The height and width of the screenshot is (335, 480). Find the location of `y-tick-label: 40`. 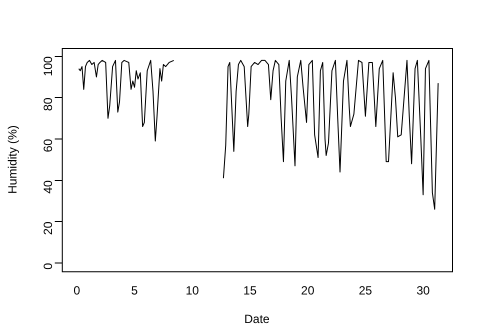

y-tick-label: 40 is located at coordinates (48, 187).